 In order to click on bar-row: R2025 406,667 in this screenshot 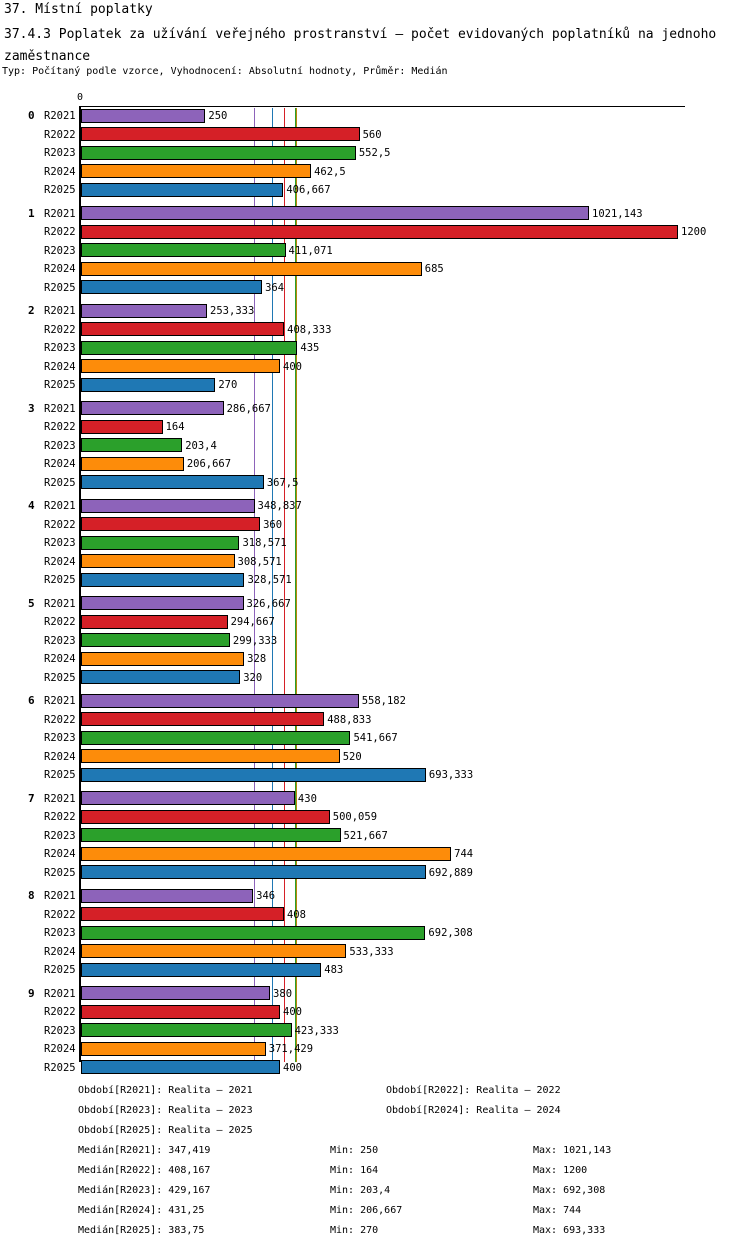, I will do `click(375, 190)`.